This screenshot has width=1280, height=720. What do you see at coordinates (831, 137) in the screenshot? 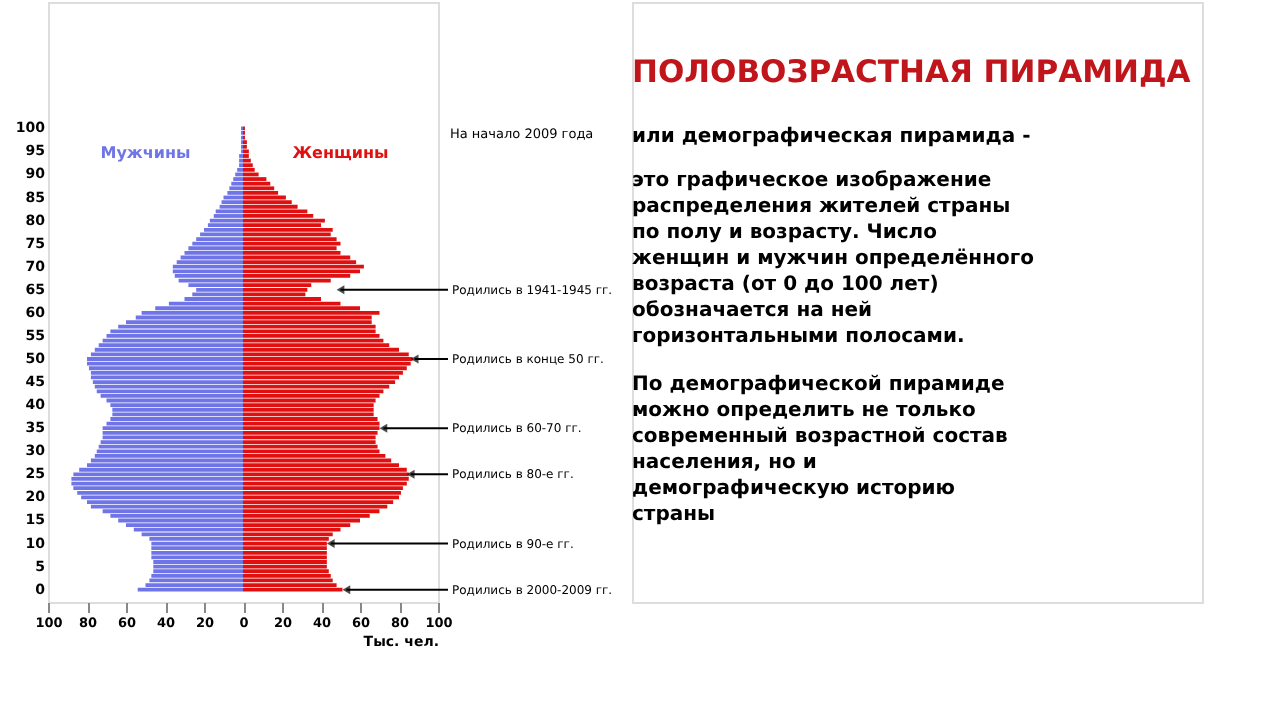
I see `text: или демографическая пирамида -` at bounding box center [831, 137].